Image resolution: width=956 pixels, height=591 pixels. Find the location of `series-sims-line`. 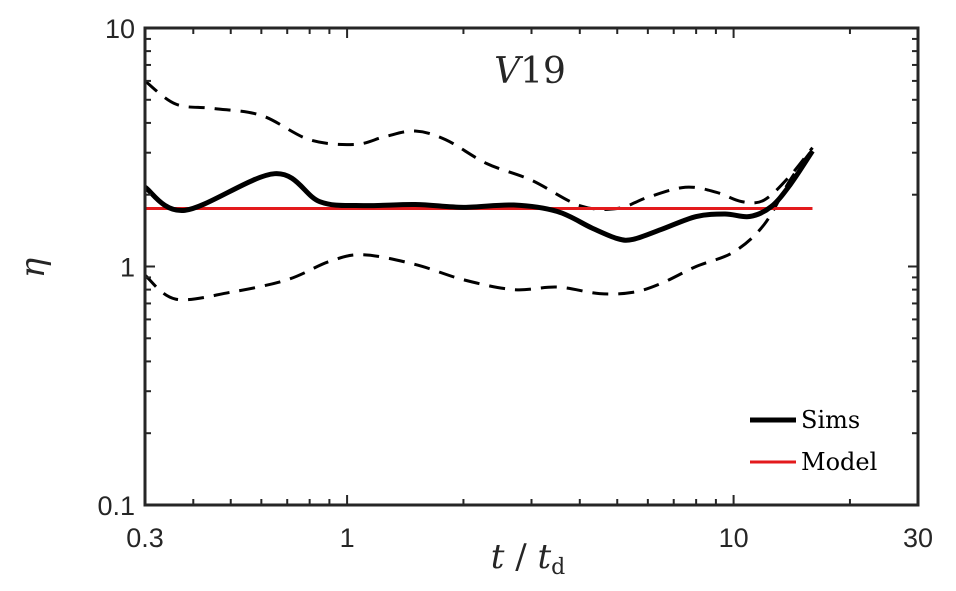

series-sims-line is located at coordinates (479, 196).